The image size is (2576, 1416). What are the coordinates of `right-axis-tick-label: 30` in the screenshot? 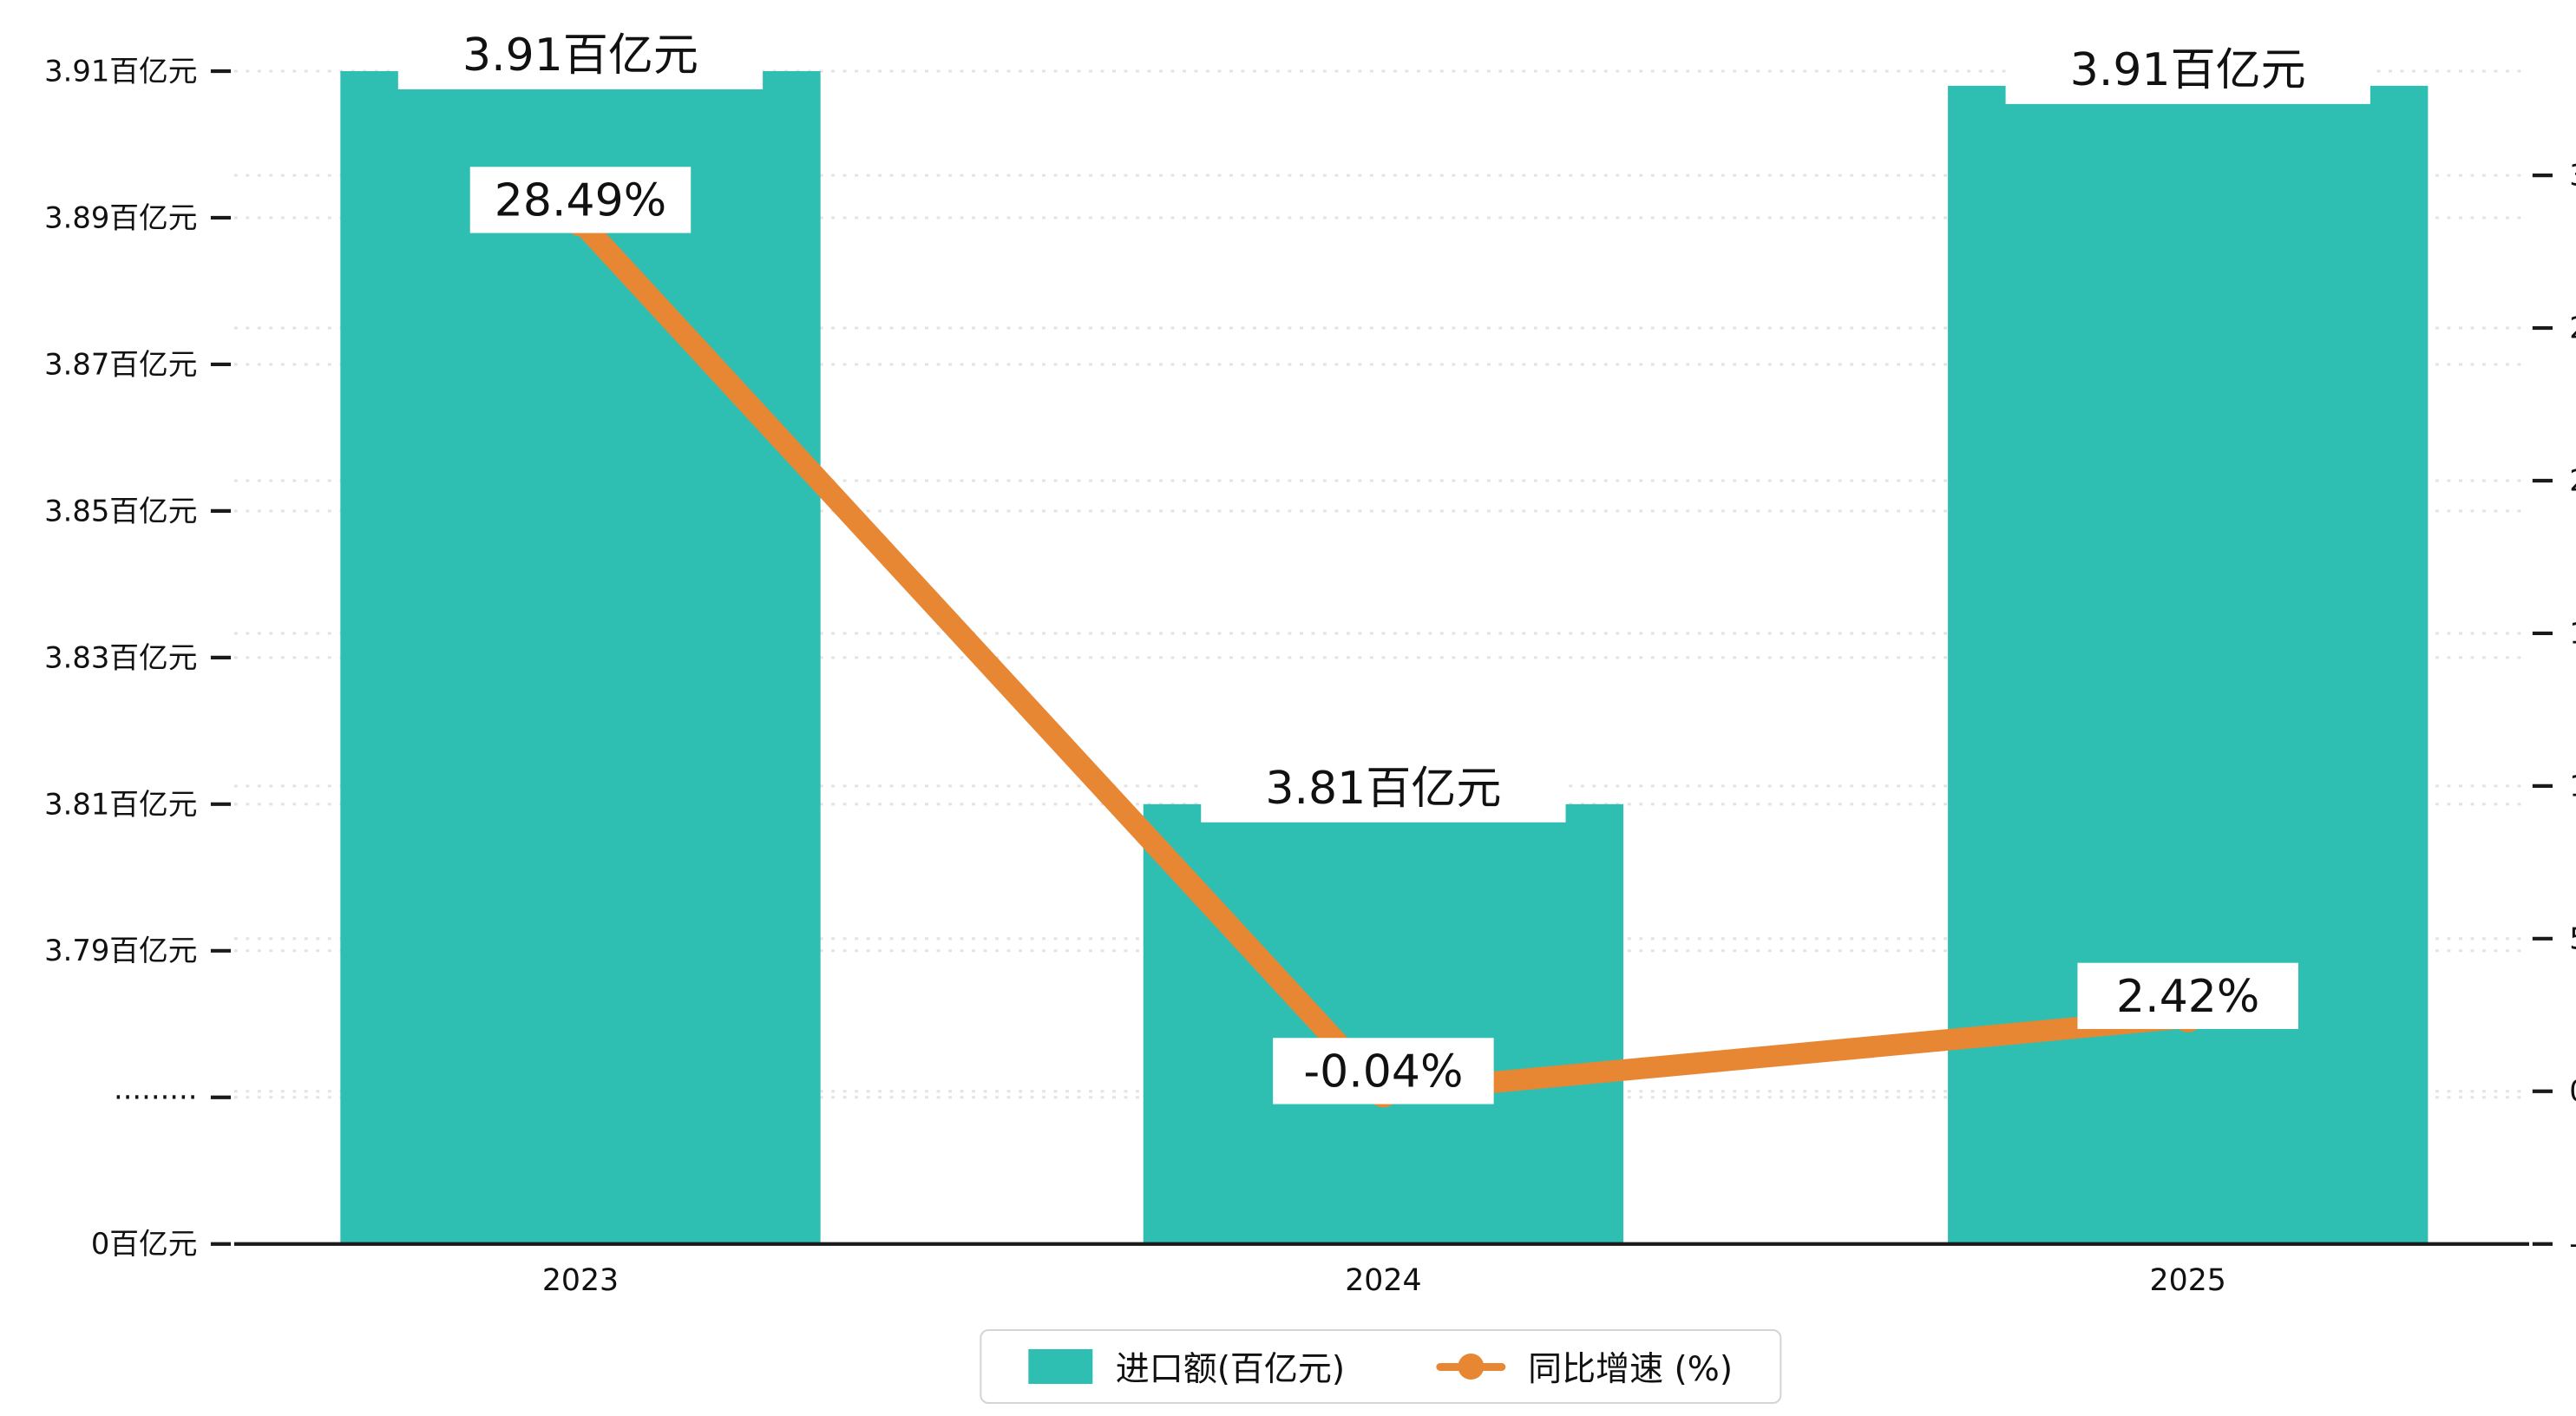 It's located at (2572, 176).